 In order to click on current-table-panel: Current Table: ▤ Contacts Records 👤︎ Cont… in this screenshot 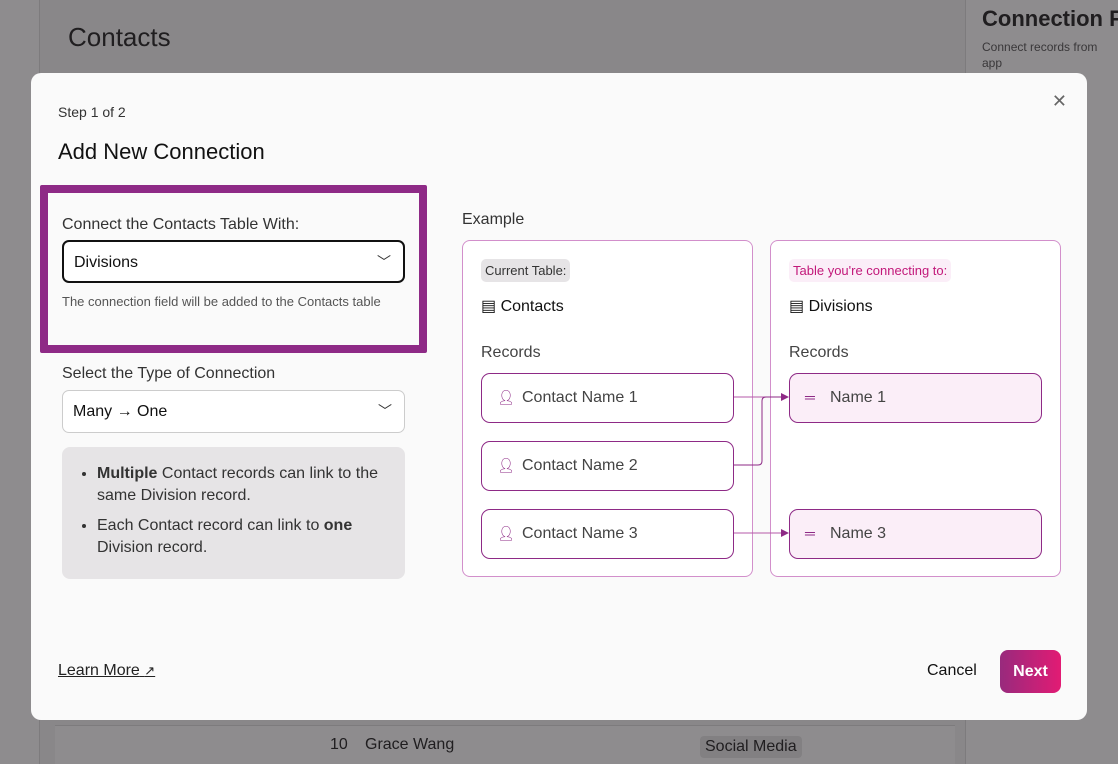, I will do `click(607, 408)`.